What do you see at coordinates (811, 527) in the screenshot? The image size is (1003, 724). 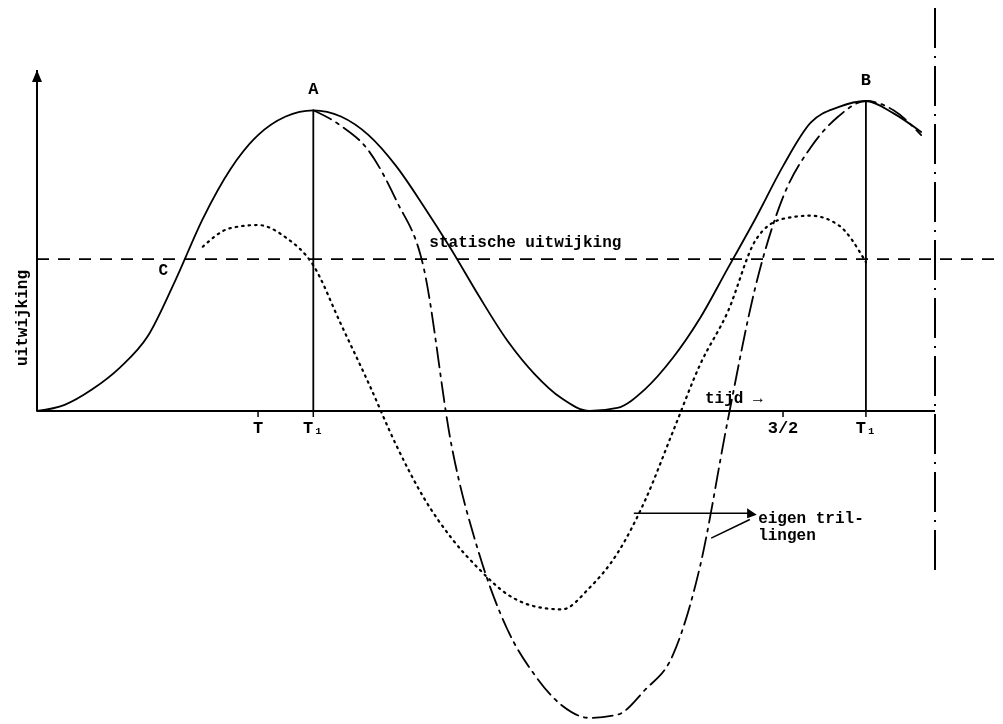 I see `annotation: eigen tril- lingen` at bounding box center [811, 527].